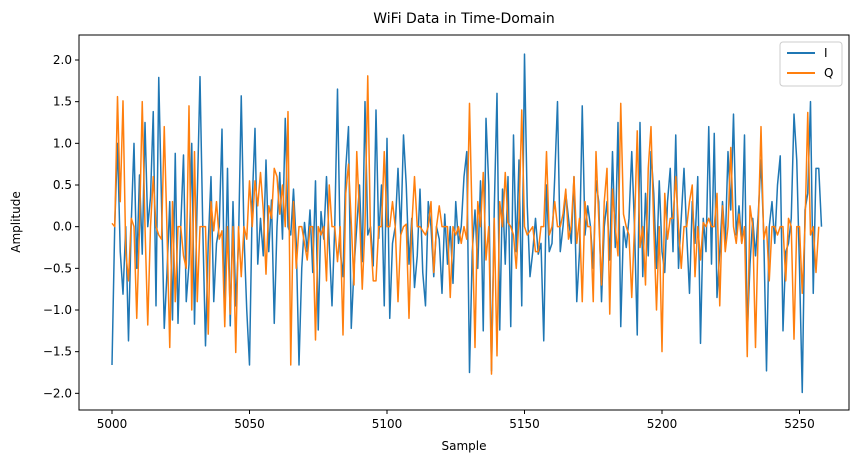  Describe the element at coordinates (62, 102) in the screenshot. I see `y-tick-label: 1.5` at that location.